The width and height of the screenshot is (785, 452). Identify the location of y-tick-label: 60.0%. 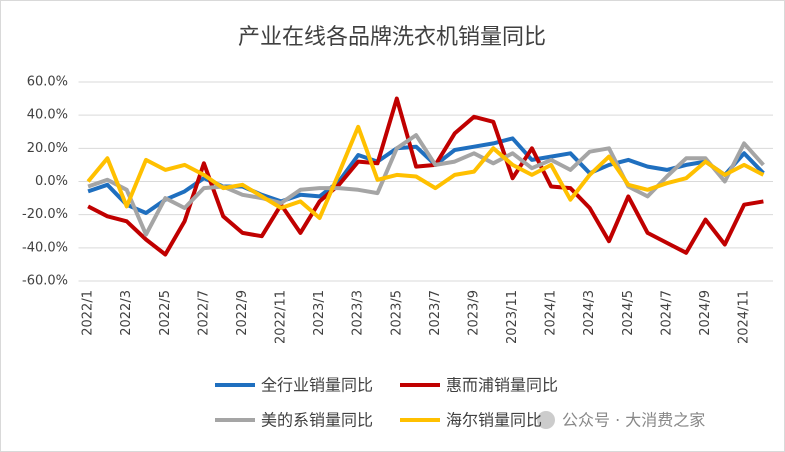
(47, 82).